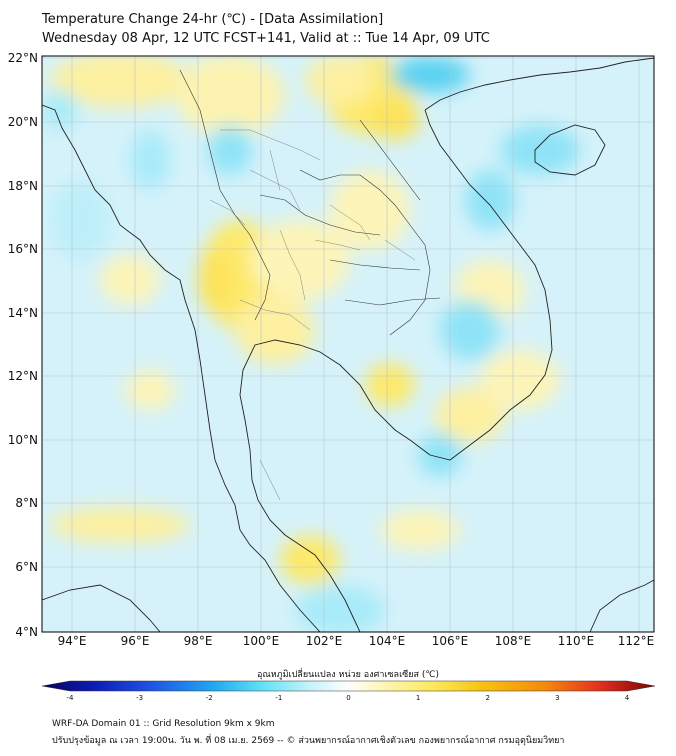  What do you see at coordinates (135, 641) in the screenshot?
I see `lon-label: 96°E` at bounding box center [135, 641].